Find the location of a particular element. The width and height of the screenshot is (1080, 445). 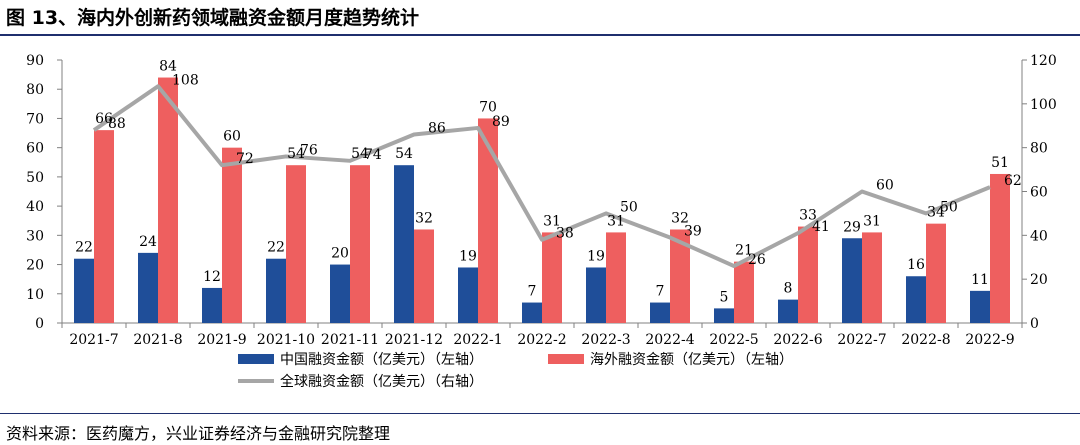

global-funding-label: 89 is located at coordinates (501, 122).